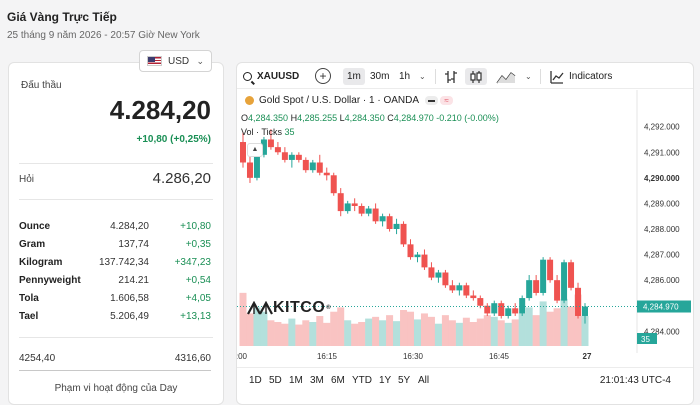  Describe the element at coordinates (447, 100) in the screenshot. I see `approx-badge-icon: ≈` at that location.